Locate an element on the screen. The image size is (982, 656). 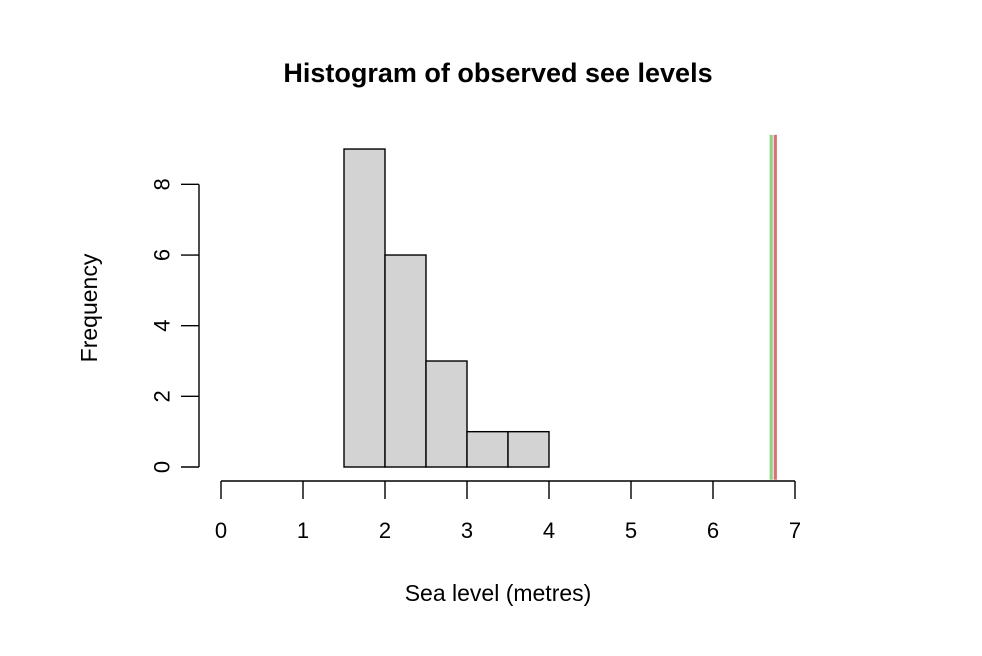
x-tick-label: 2 is located at coordinates (385, 530).